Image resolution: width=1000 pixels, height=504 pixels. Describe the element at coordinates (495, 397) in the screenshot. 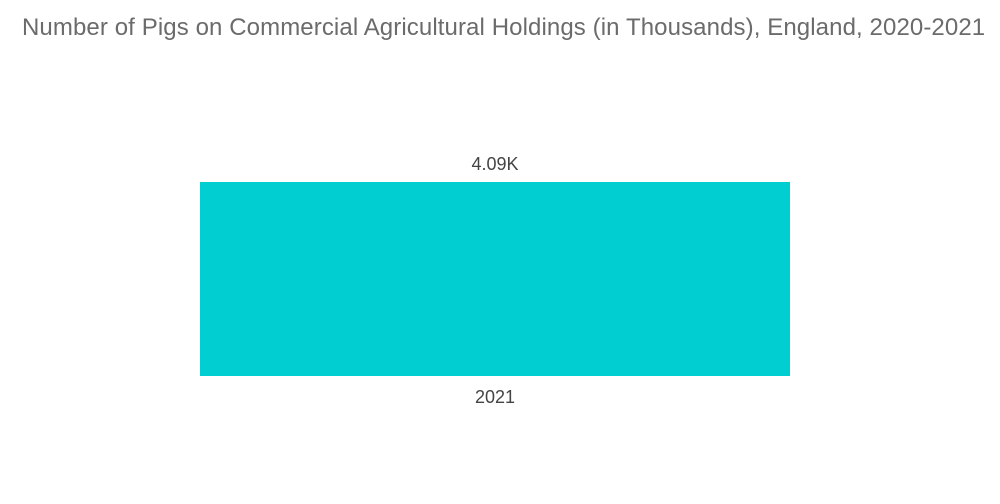

I see `x-tick-label-2021: 2021` at that location.